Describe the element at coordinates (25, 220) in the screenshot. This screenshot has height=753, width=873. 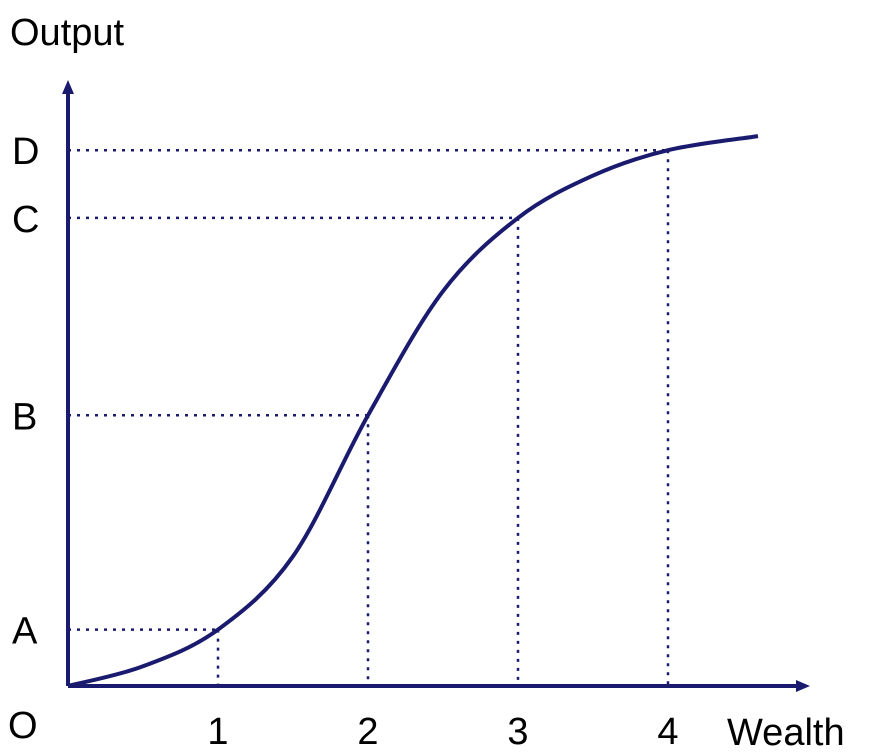
I see `y-tick-label-C: C` at that location.